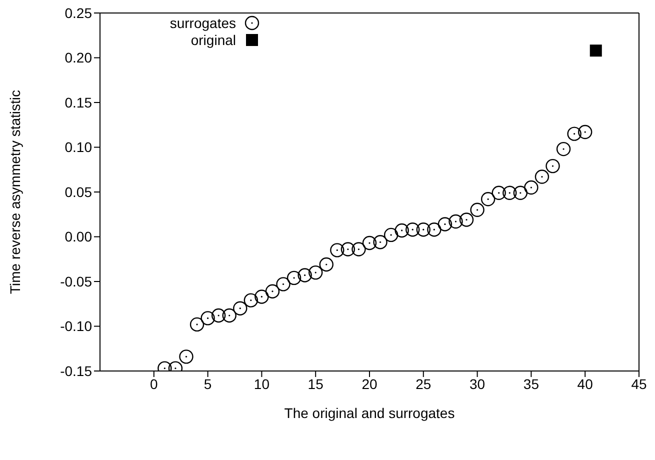 The width and height of the screenshot is (655, 460). I want to click on x-tick-label: 5, so click(208, 384).